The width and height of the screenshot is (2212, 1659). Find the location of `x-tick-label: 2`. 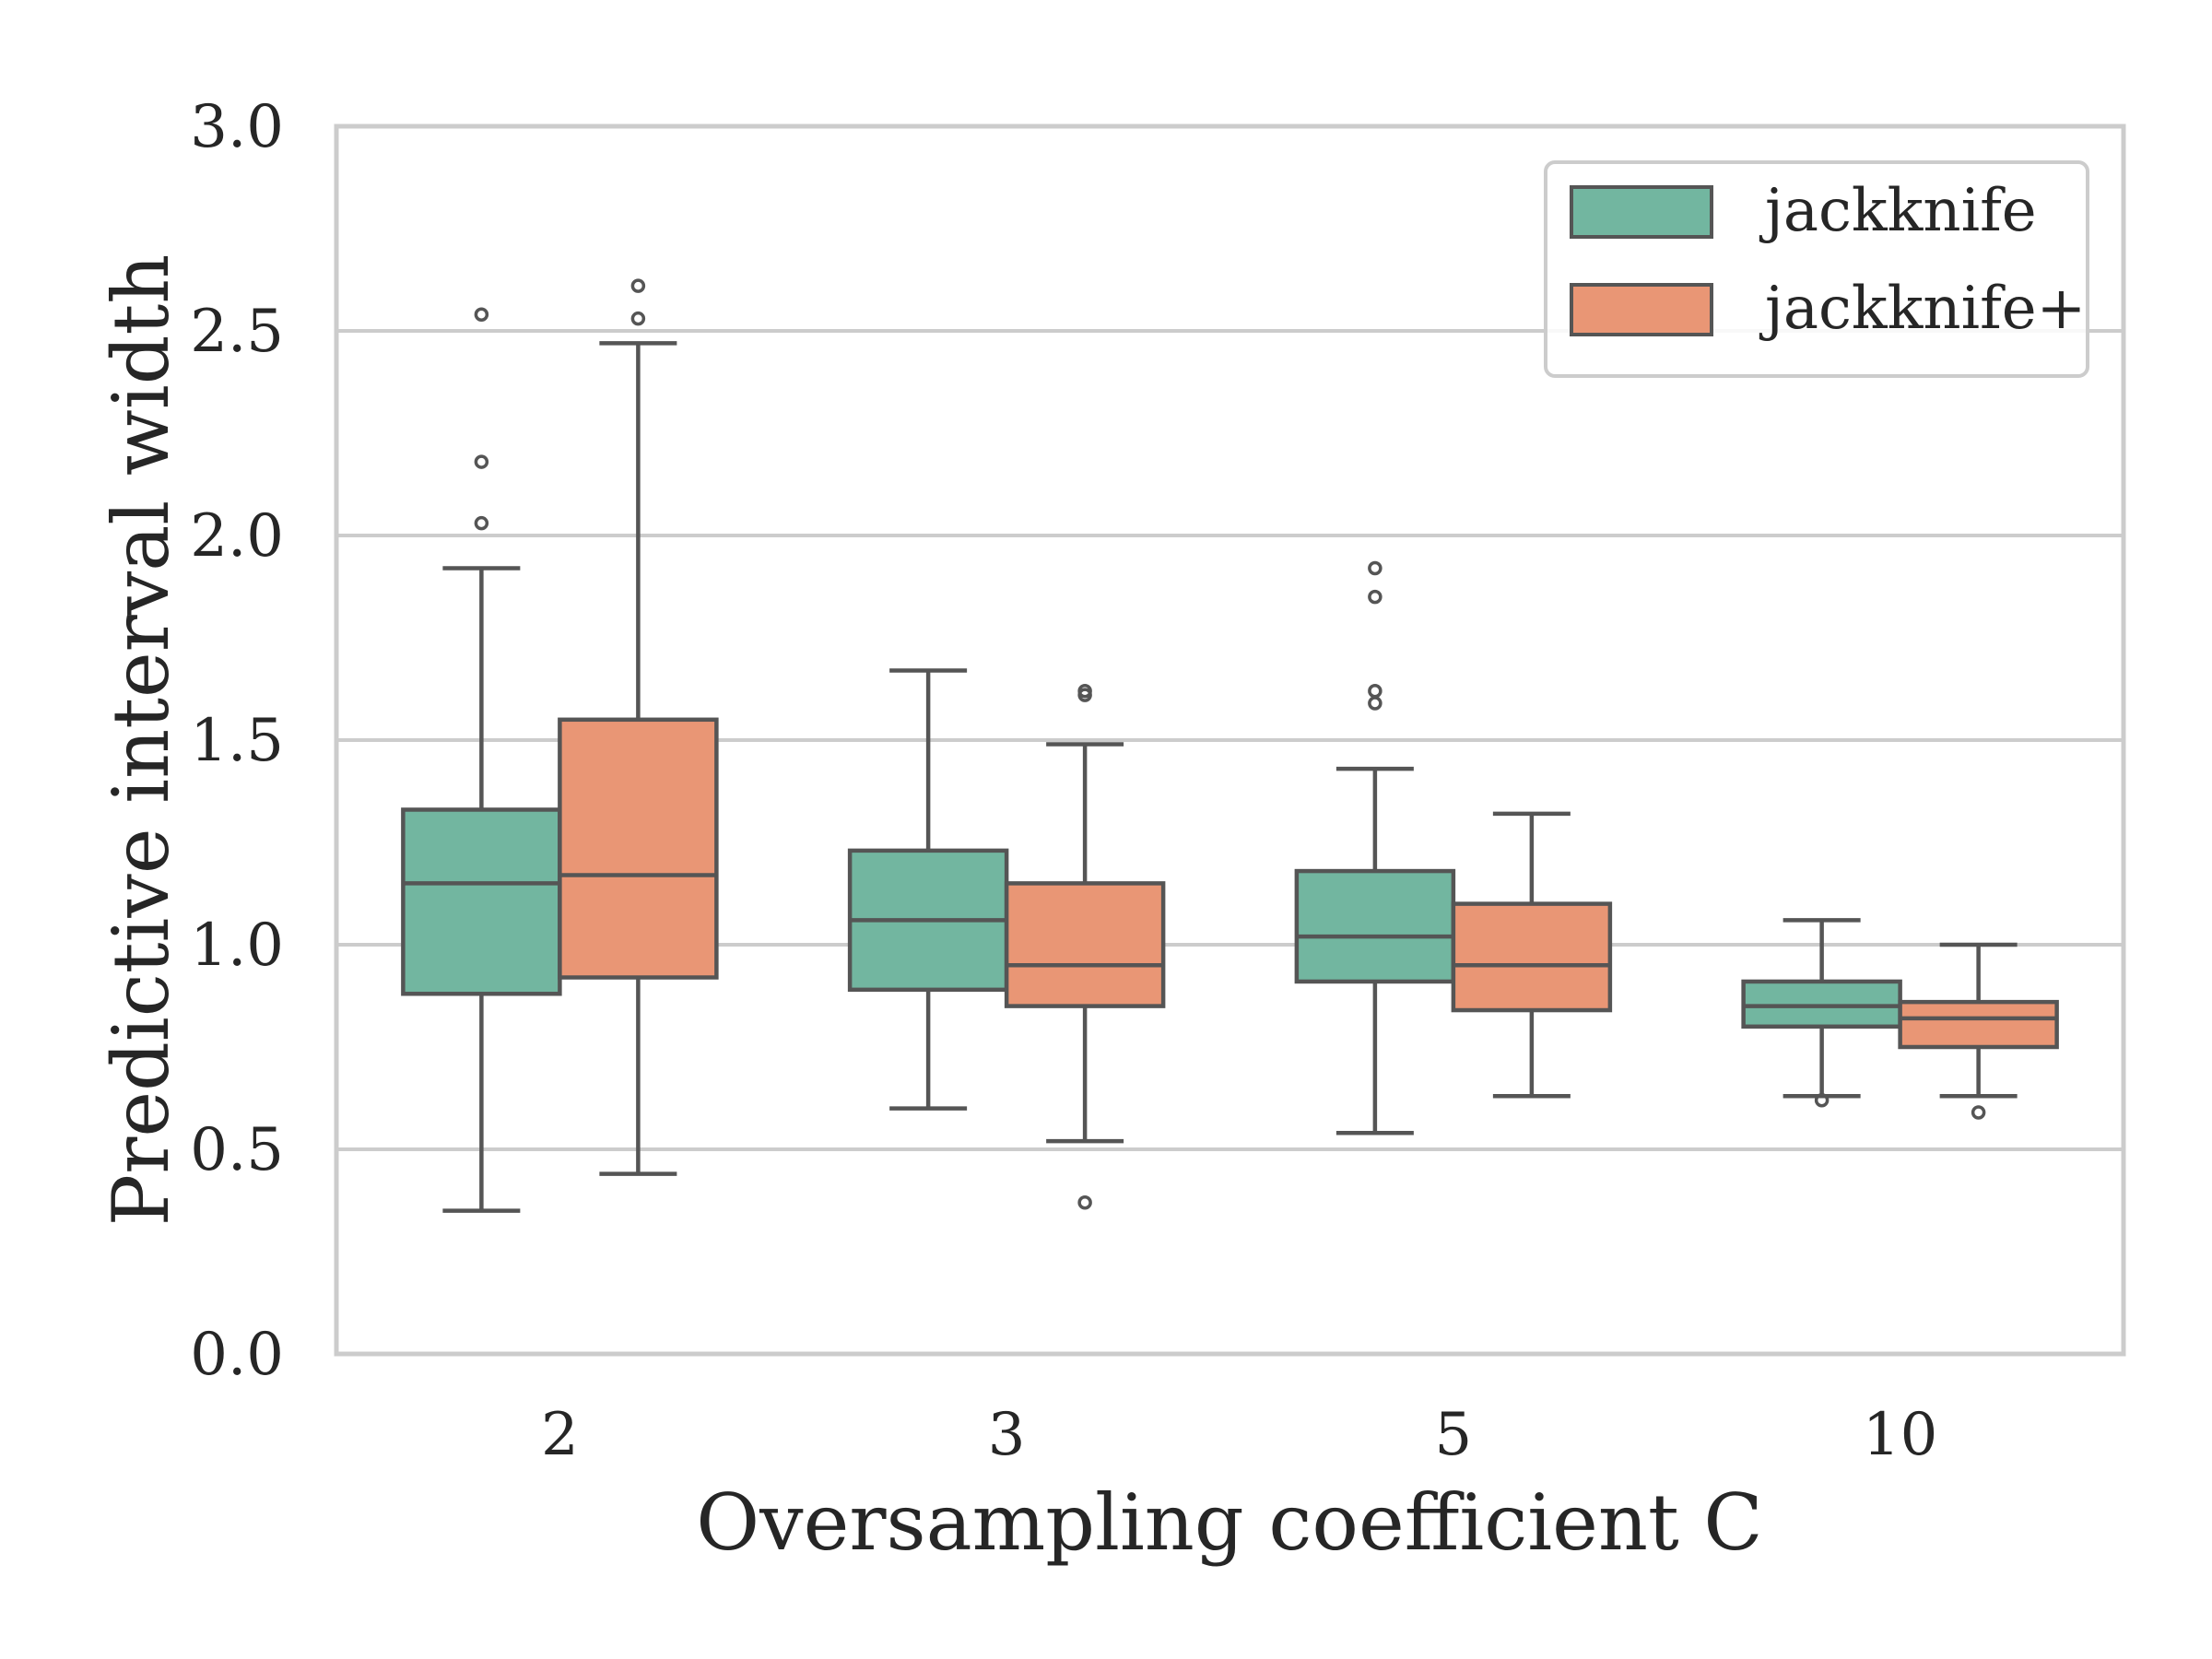

x-tick-label: 2 is located at coordinates (560, 1435).